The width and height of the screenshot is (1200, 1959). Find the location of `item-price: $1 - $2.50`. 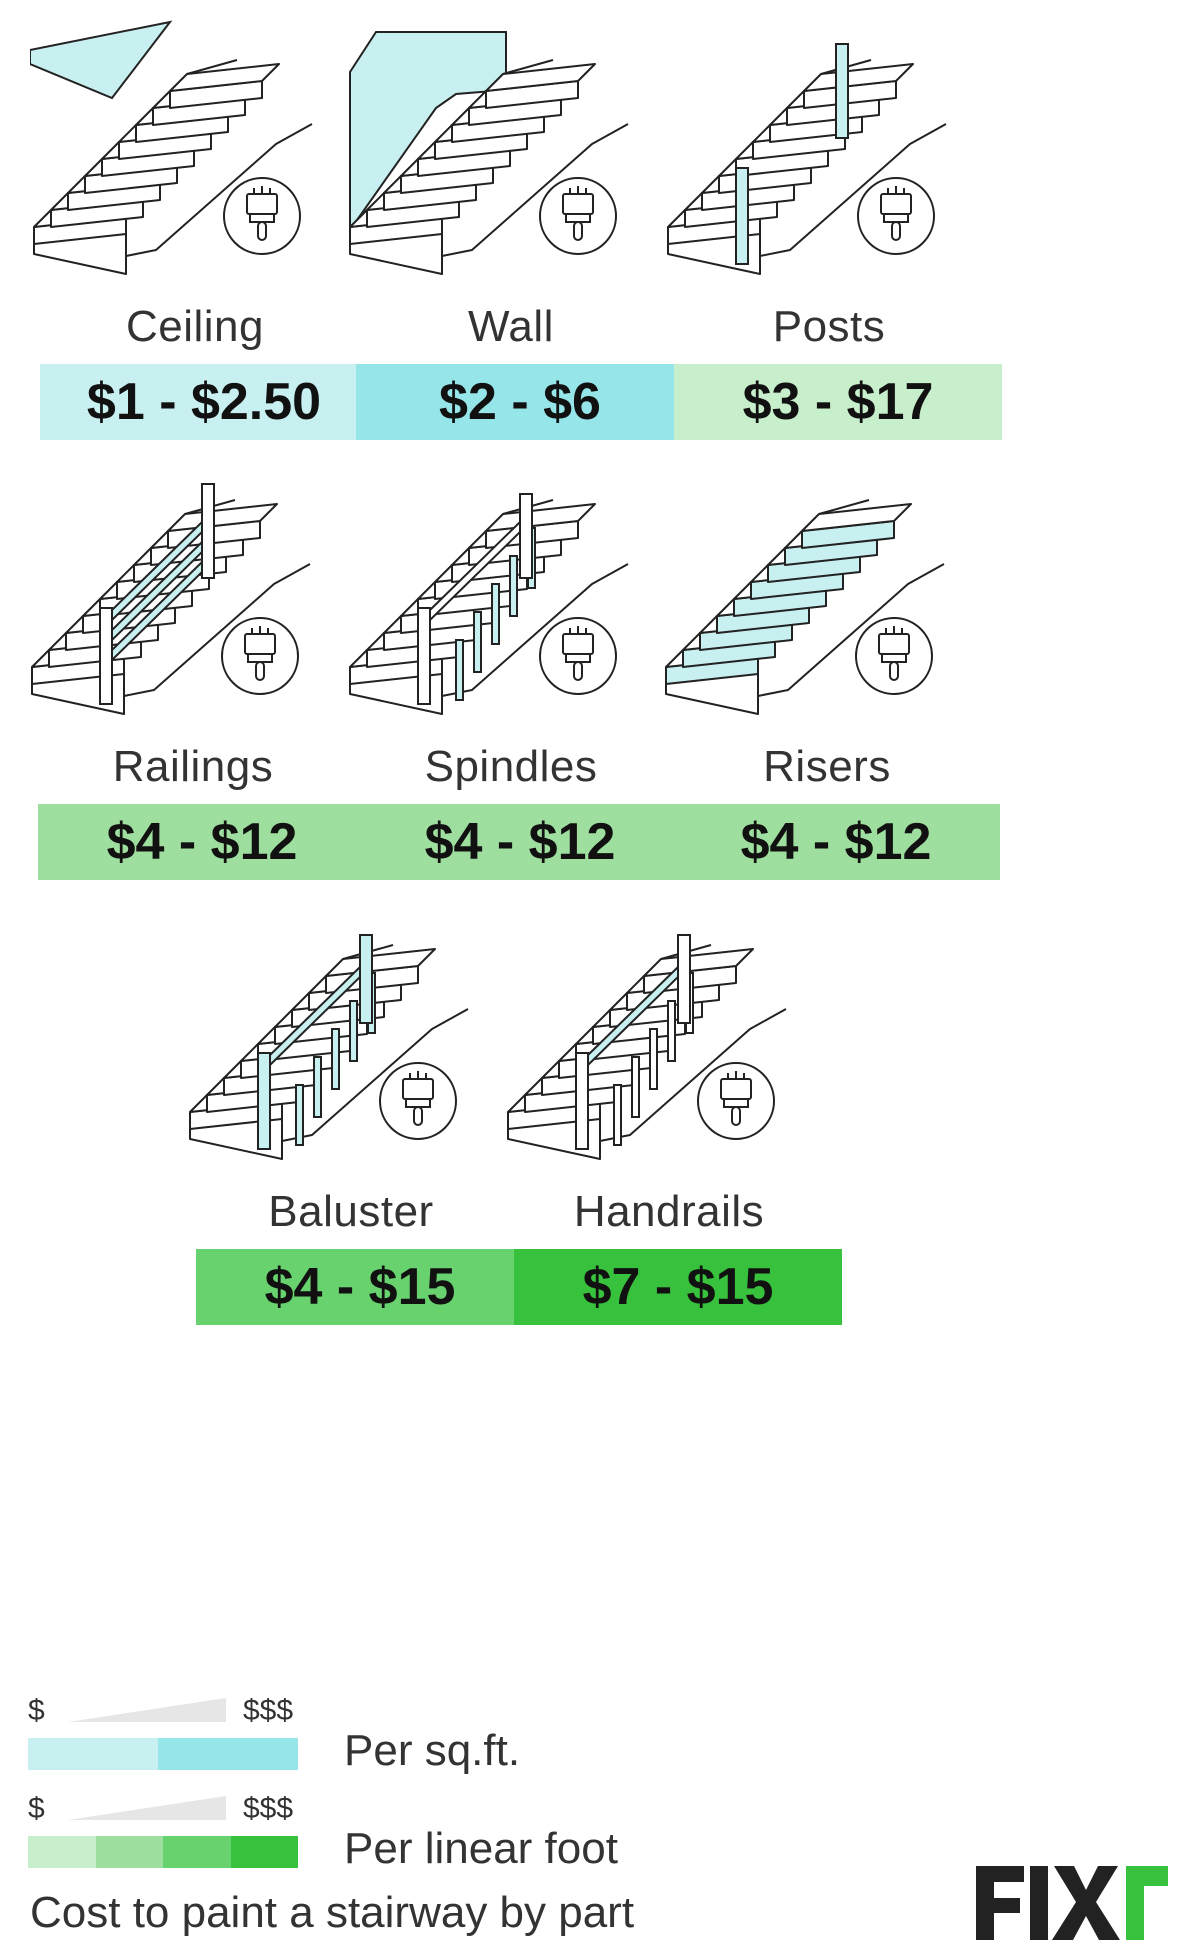

item-price: $1 - $2.50 is located at coordinates (204, 402).